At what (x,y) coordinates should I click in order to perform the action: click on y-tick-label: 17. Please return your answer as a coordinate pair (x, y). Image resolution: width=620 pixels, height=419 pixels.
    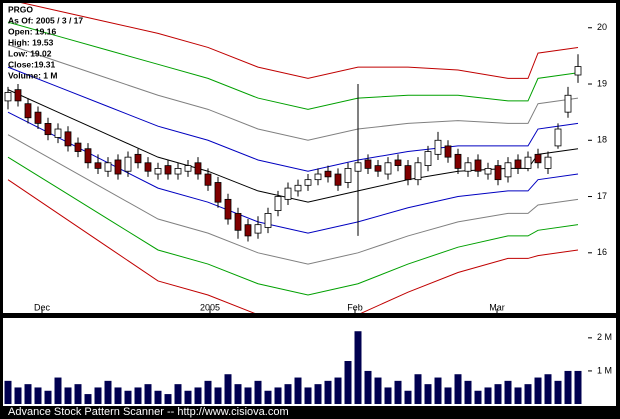
    Looking at the image, I should click on (602, 196).